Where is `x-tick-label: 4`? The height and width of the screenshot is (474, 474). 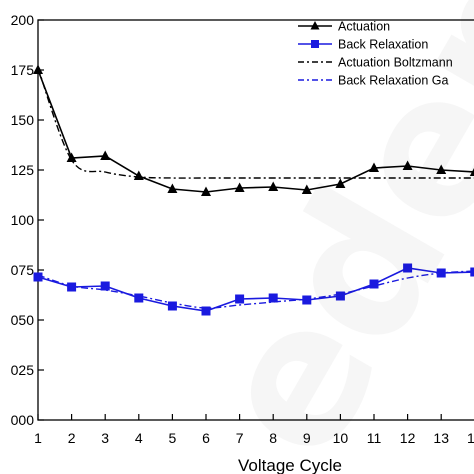
x-tick-label: 4 is located at coordinates (139, 438).